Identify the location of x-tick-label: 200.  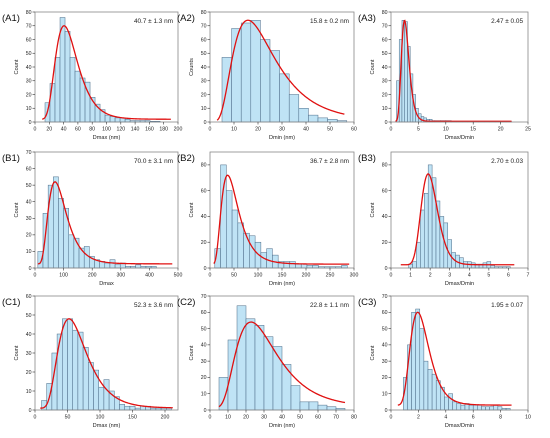
(165, 418).